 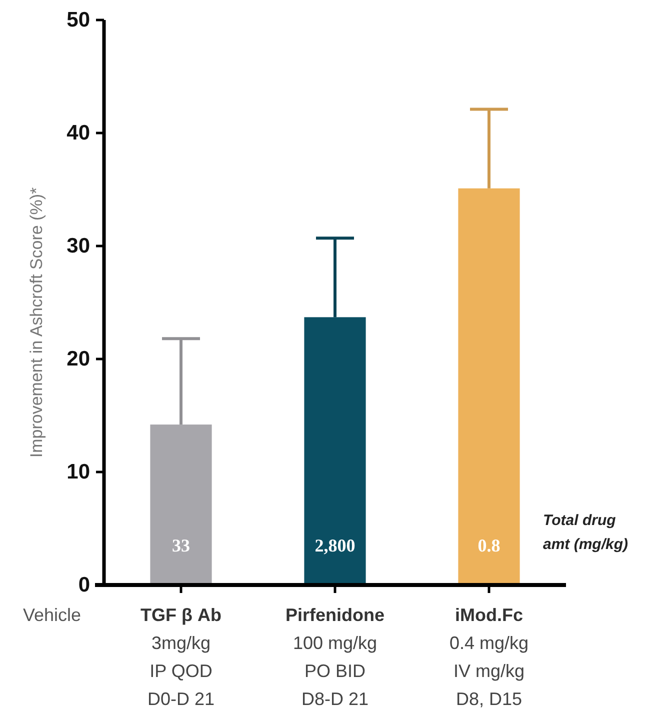 What do you see at coordinates (335, 545) in the screenshot?
I see `annotation: 2,800` at bounding box center [335, 545].